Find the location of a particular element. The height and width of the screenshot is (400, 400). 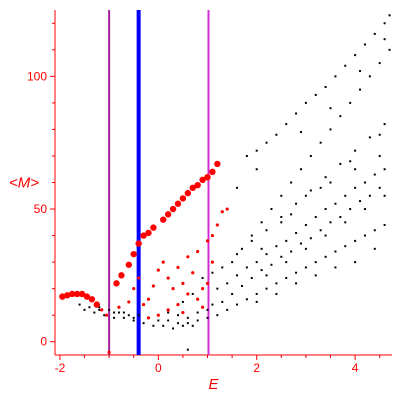

y-tick-label: 100 is located at coordinates (37, 76).